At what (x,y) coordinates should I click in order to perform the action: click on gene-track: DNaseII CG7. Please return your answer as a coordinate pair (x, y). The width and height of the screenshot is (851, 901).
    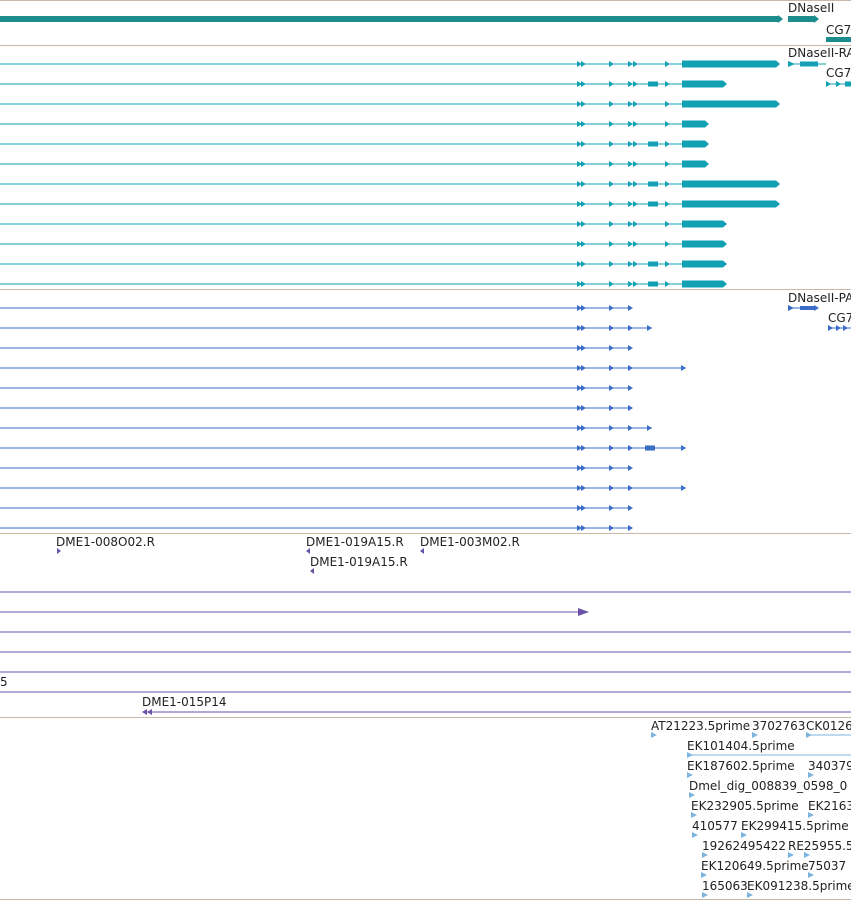
    Looking at the image, I should click on (425, 21).